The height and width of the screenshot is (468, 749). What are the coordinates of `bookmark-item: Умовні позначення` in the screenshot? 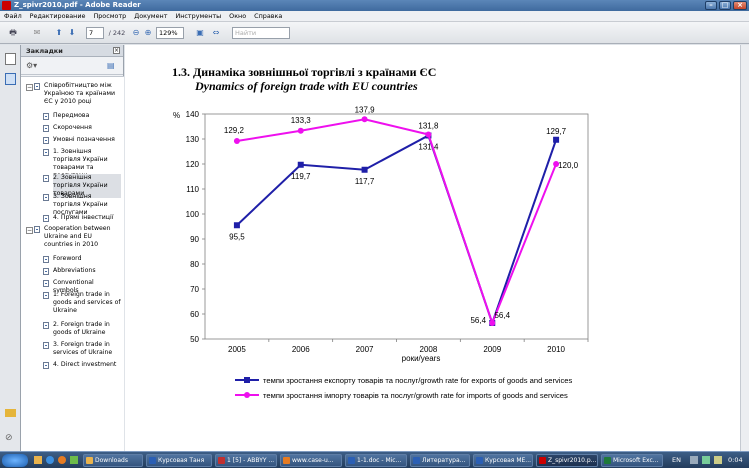 It's located at (82, 140).